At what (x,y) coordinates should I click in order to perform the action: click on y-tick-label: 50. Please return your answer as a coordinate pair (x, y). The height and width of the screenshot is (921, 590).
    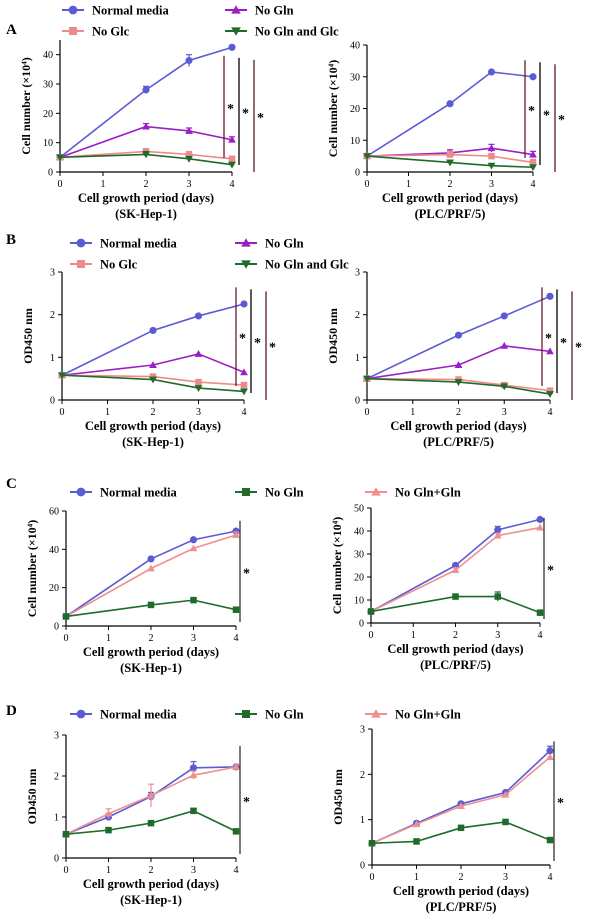
    Looking at the image, I should click on (359, 509).